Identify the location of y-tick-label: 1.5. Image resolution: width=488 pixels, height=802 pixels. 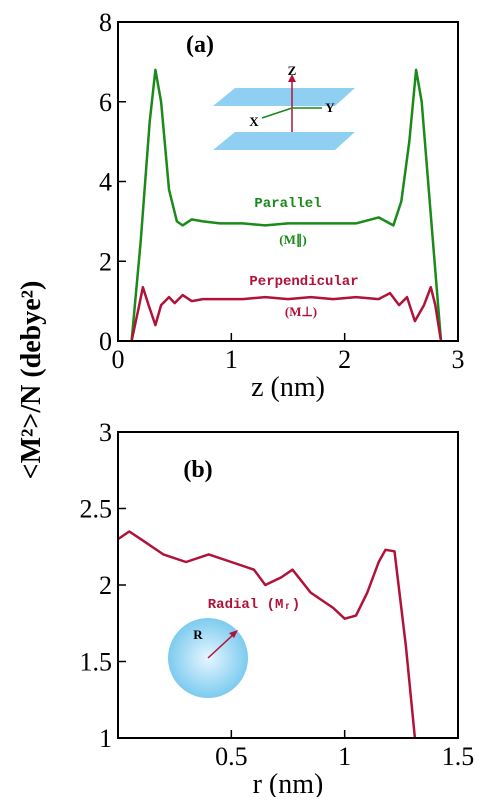
(96, 662).